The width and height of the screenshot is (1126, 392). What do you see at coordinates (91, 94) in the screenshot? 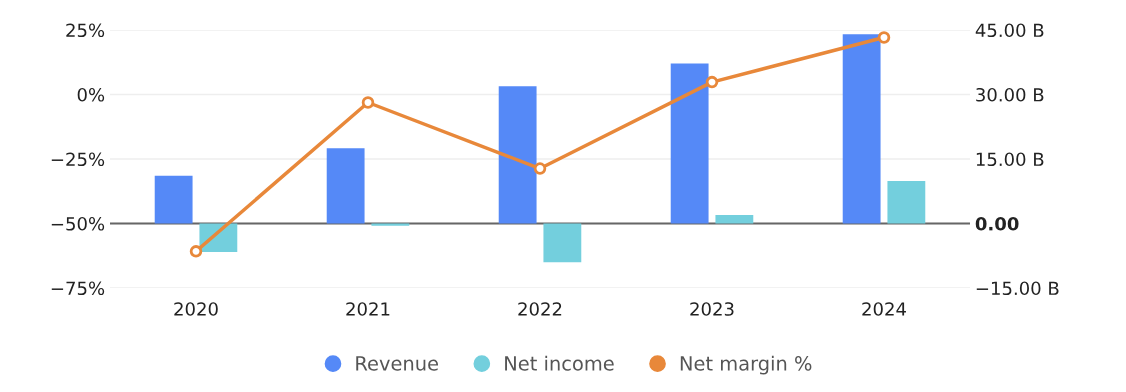
I see `y-tick-label: 0%` at bounding box center [91, 94].